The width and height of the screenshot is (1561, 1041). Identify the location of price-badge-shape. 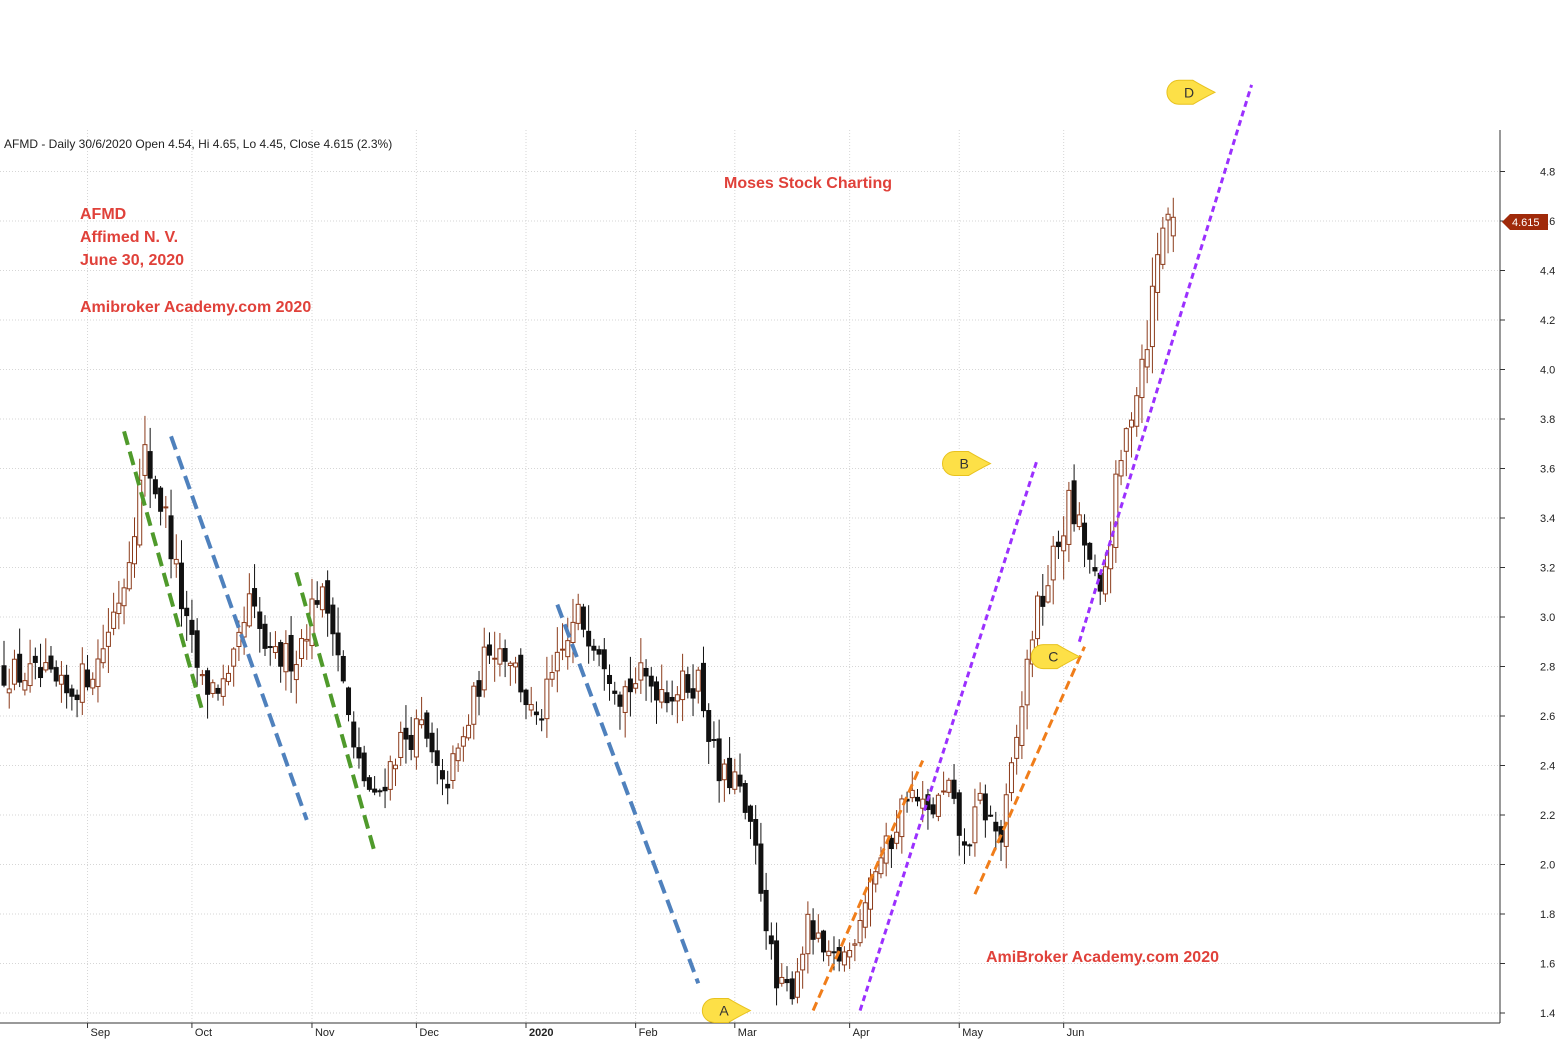
(1525, 222).